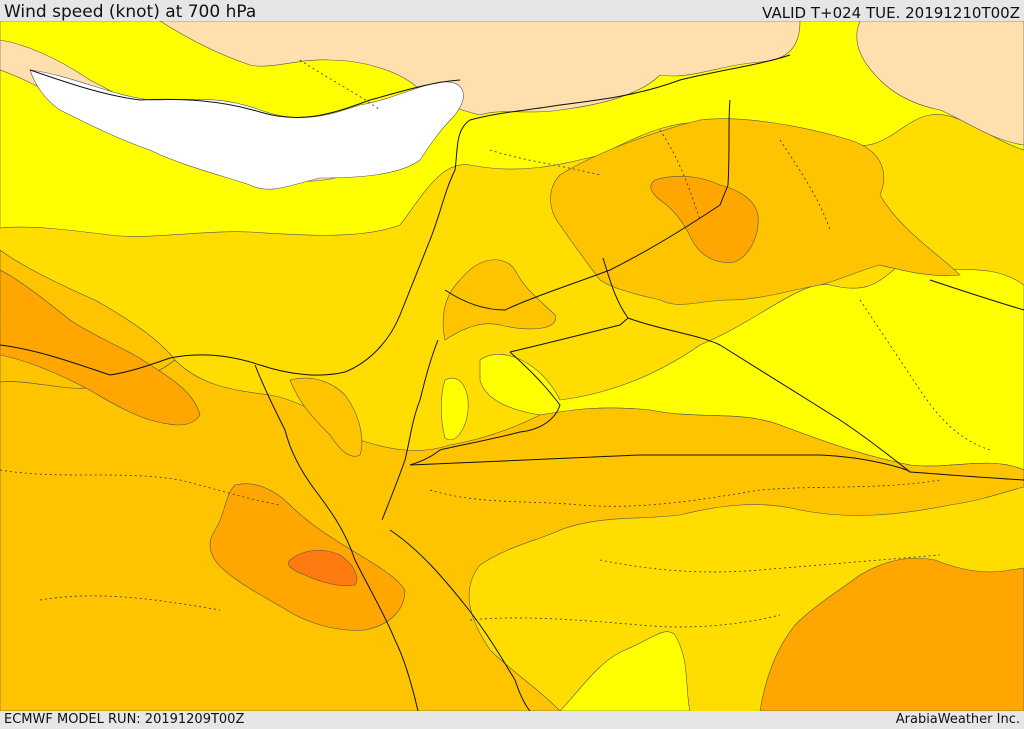 Image resolution: width=1024 pixels, height=729 pixels. Describe the element at coordinates (124, 719) in the screenshot. I see `model-run-label: ECMWF MODEL RUN: 20191209T00Z` at that location.